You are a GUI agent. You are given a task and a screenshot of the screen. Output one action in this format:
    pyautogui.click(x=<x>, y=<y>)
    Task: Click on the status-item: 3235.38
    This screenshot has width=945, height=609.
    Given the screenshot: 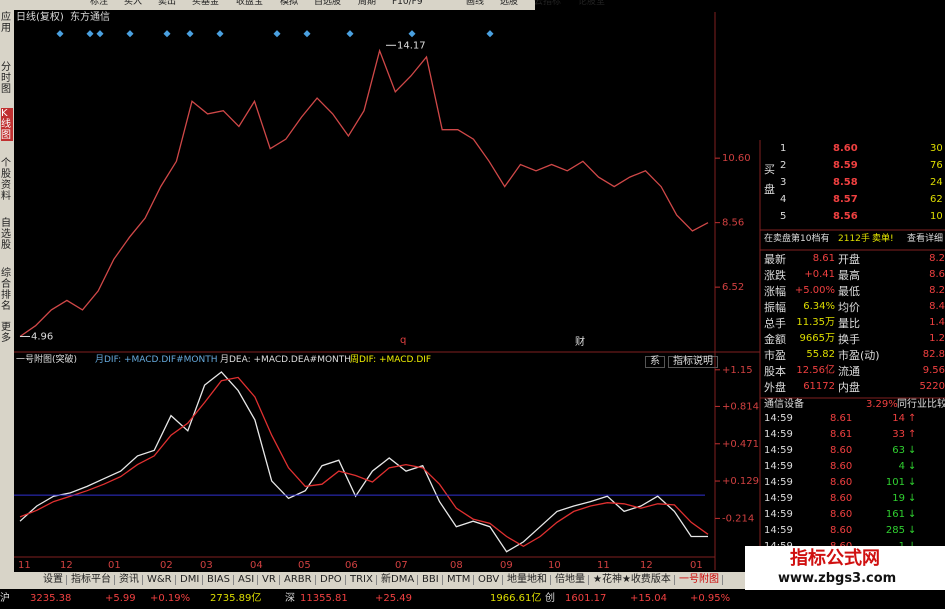 What is the action you would take?
    pyautogui.click(x=51, y=598)
    